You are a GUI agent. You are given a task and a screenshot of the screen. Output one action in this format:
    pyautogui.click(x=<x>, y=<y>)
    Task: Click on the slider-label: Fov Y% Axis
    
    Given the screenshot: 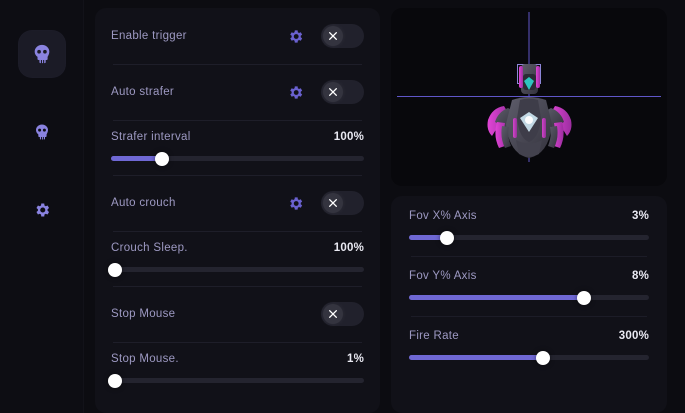 What is the action you would take?
    pyautogui.click(x=443, y=276)
    